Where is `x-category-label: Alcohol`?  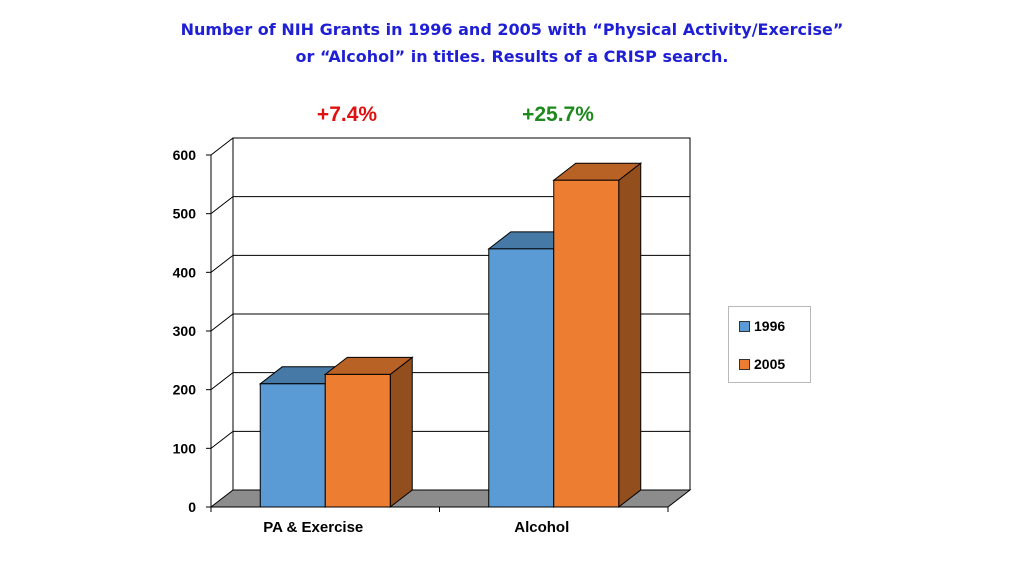 x-category-label: Alcohol is located at coordinates (541, 527).